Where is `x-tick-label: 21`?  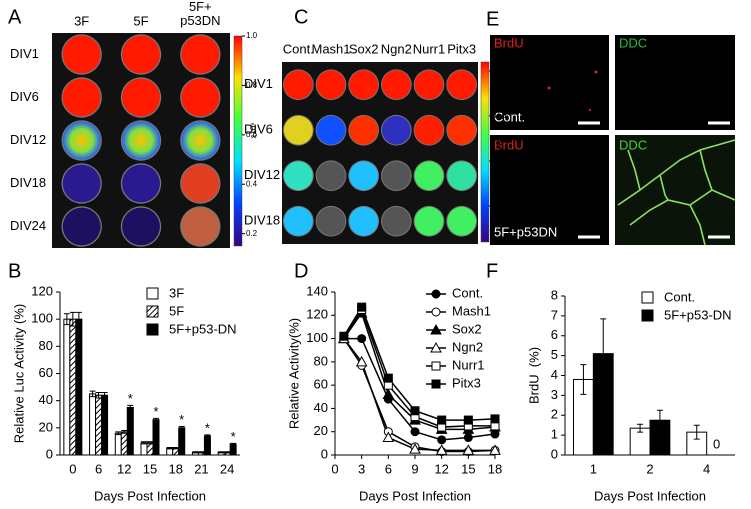
x-tick-label: 21 is located at coordinates (201, 468).